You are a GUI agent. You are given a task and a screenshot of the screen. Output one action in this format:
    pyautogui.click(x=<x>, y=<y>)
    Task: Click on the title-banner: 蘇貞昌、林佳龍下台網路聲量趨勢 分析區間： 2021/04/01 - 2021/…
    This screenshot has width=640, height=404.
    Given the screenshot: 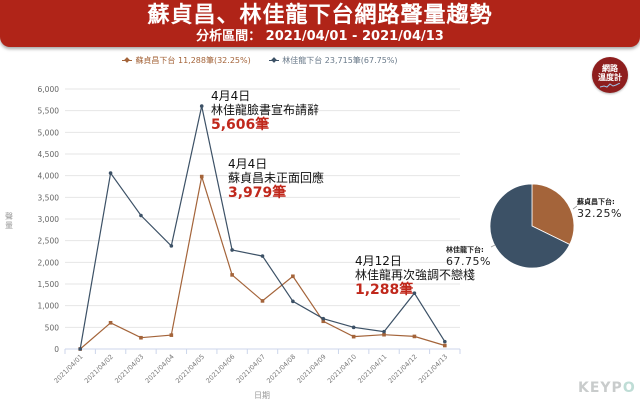 What is the action you would take?
    pyautogui.click(x=320, y=23)
    